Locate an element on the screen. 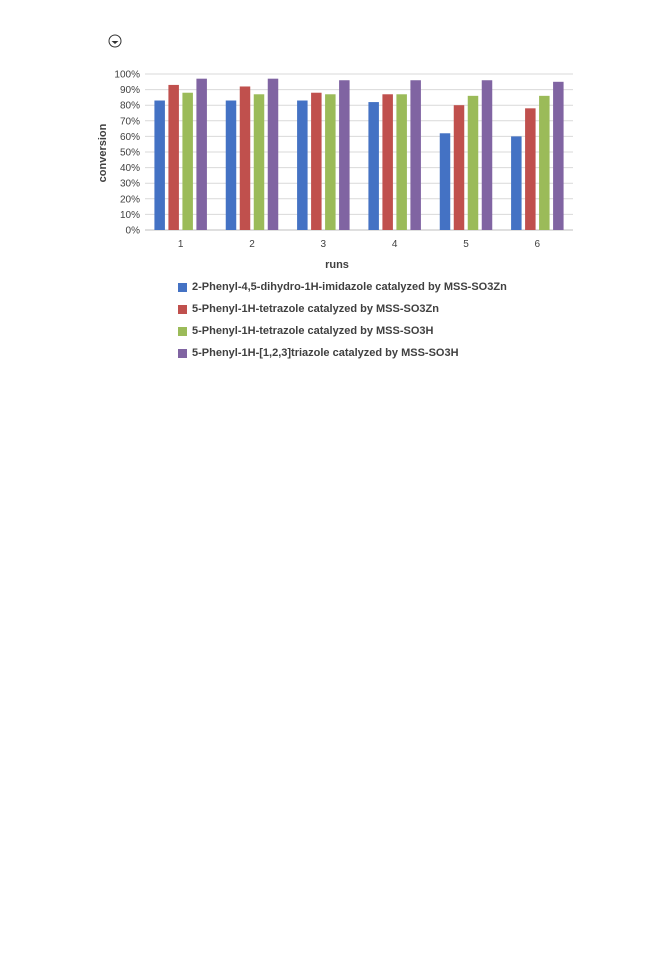 This screenshot has width=672, height=960. y-tick-label: 30% is located at coordinates (130, 184).